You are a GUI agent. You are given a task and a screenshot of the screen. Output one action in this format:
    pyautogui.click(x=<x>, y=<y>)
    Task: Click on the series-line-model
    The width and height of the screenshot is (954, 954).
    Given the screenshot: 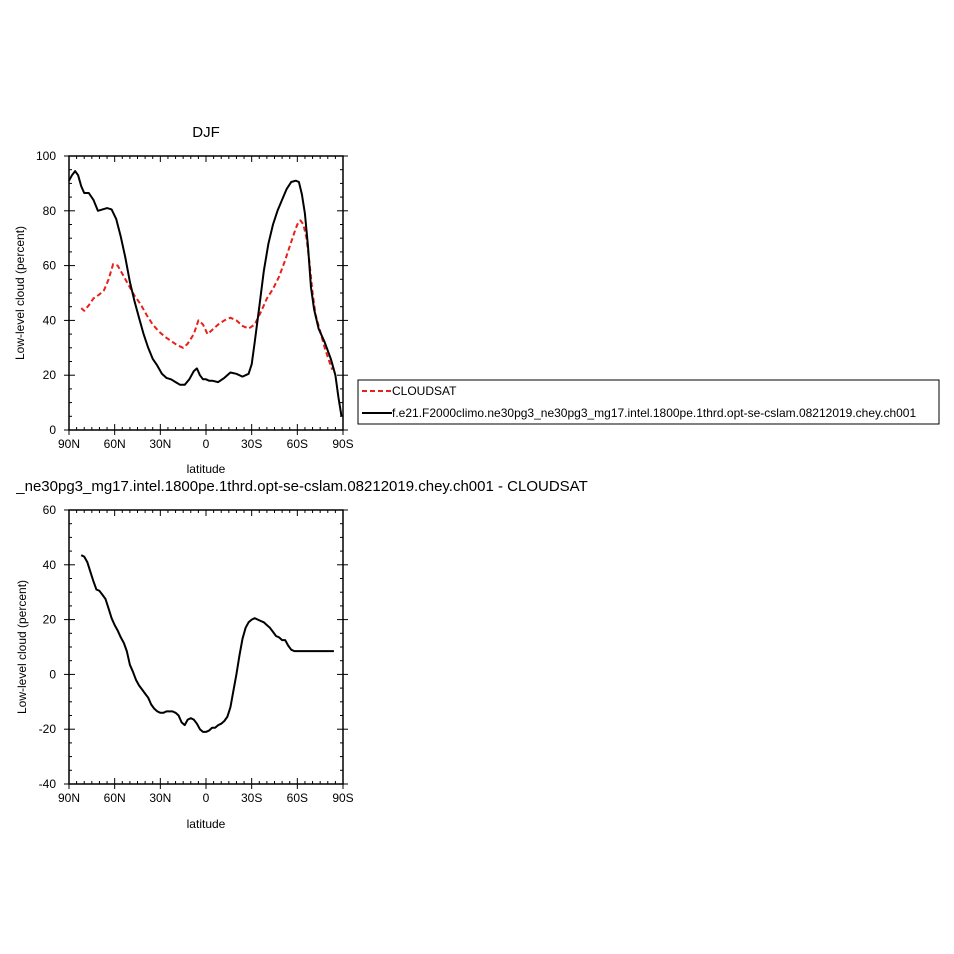 What is the action you would take?
    pyautogui.click(x=205, y=293)
    